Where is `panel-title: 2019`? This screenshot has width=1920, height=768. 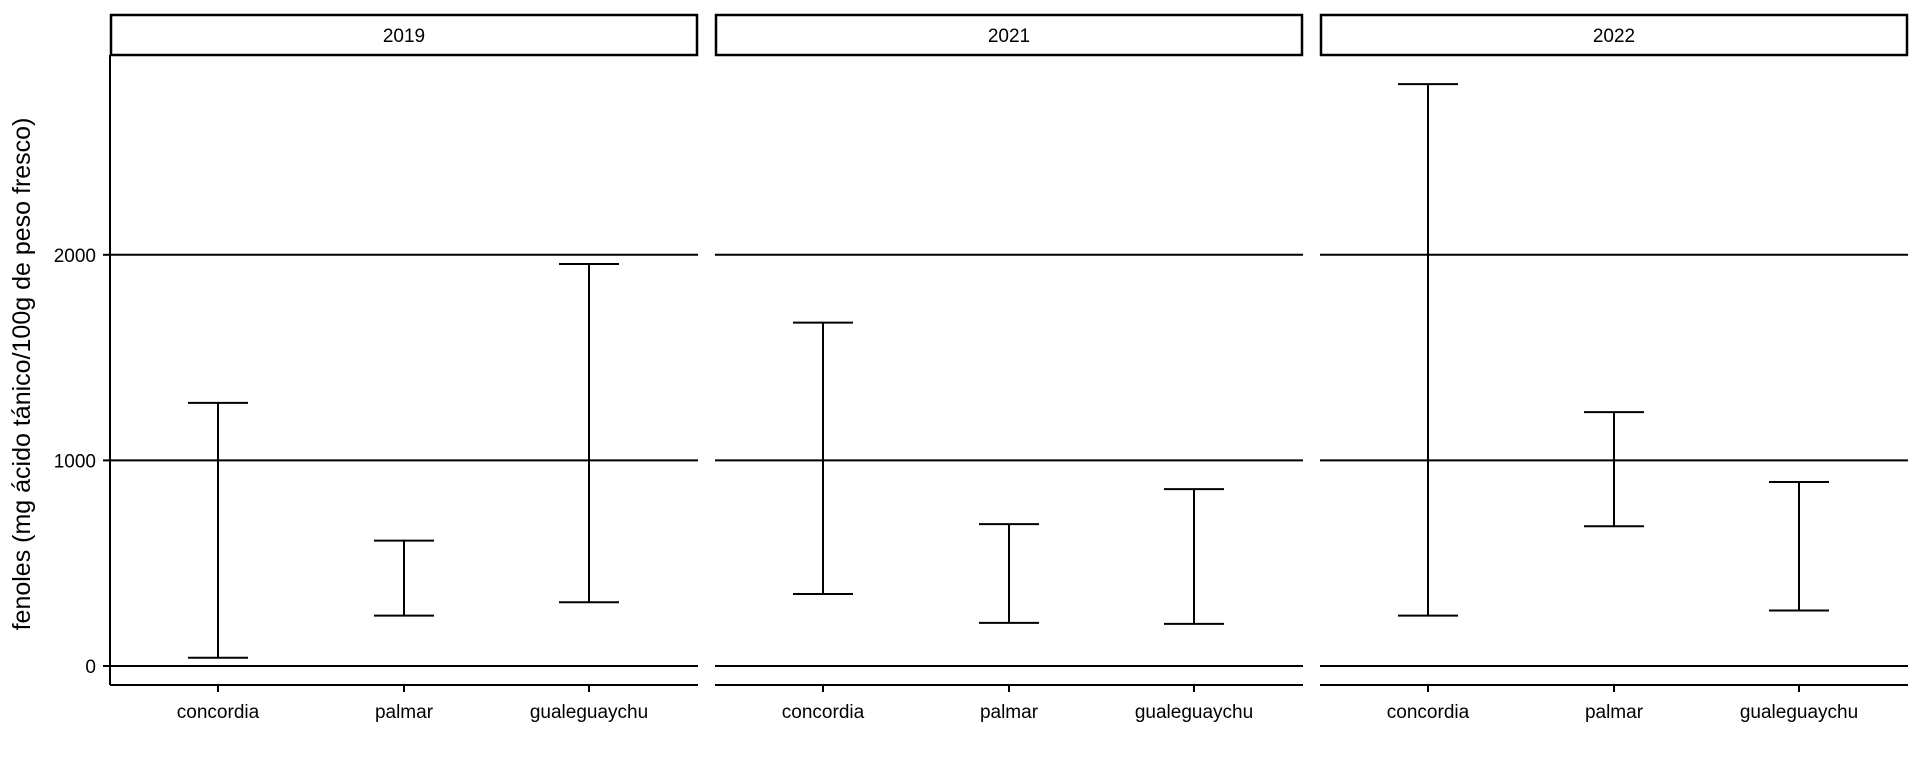 panel-title: 2019 is located at coordinates (404, 36).